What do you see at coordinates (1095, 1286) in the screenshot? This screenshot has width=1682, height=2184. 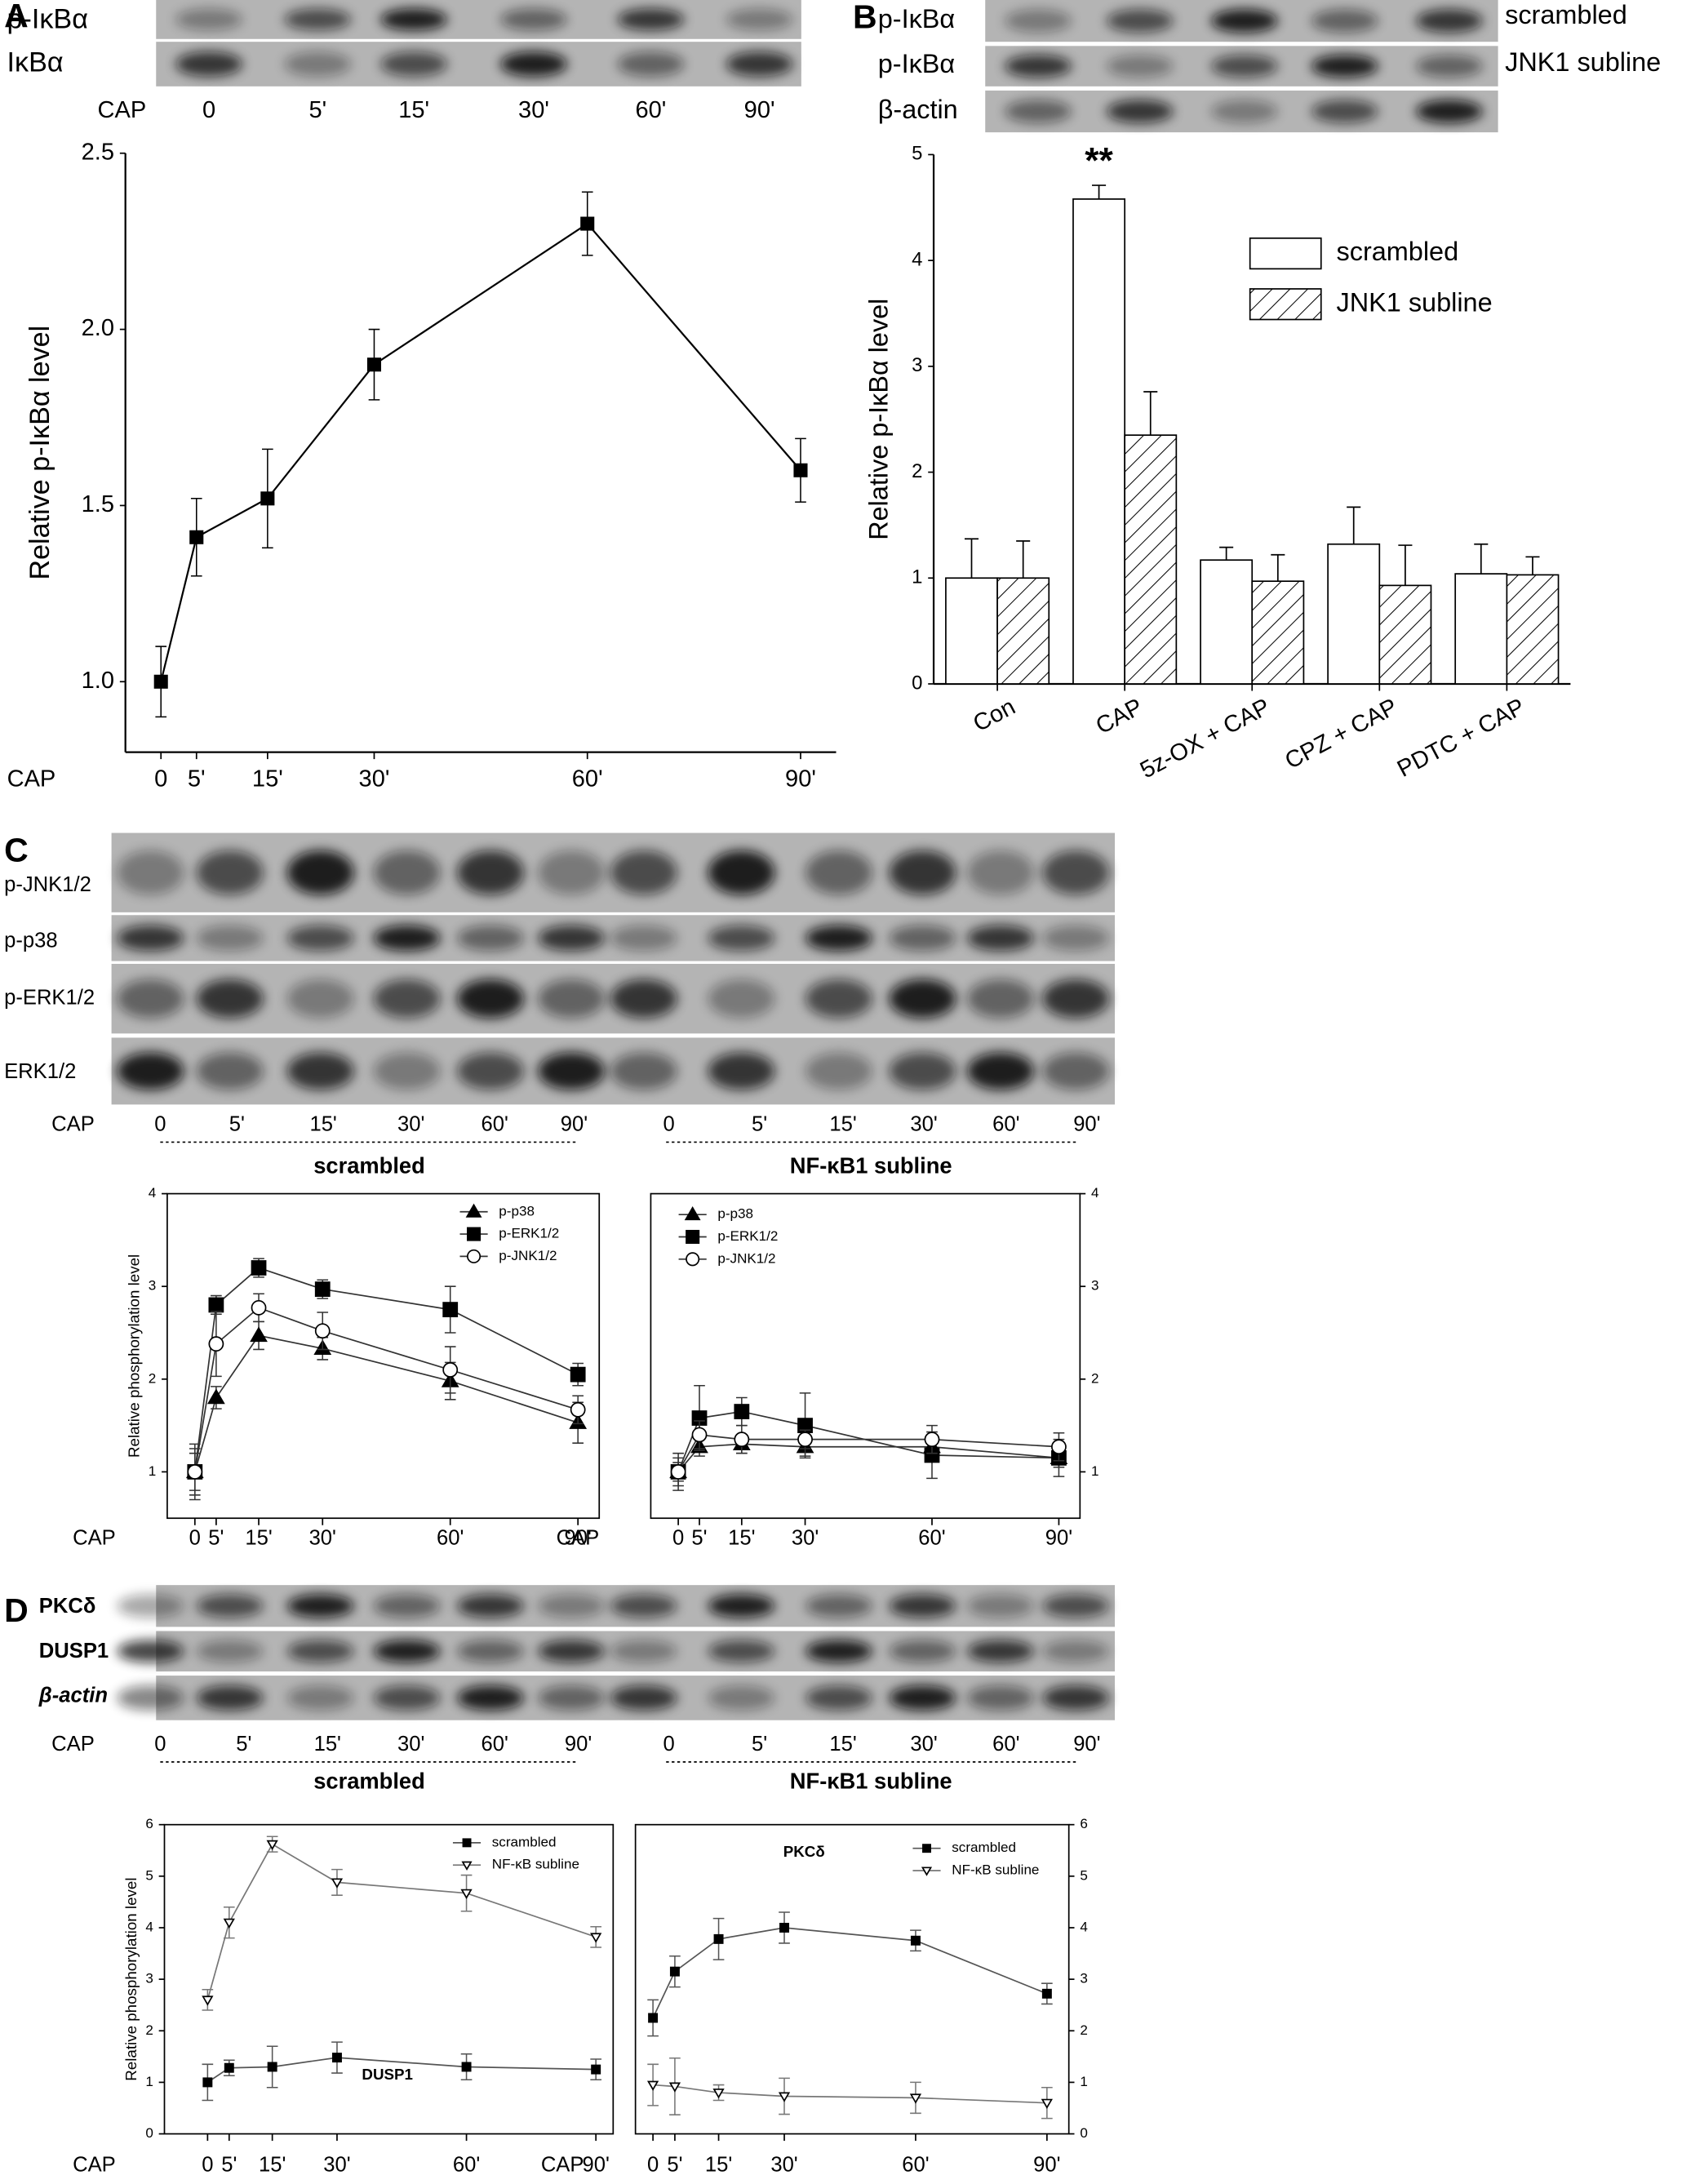 I see `y-tick-label: 3` at bounding box center [1095, 1286].